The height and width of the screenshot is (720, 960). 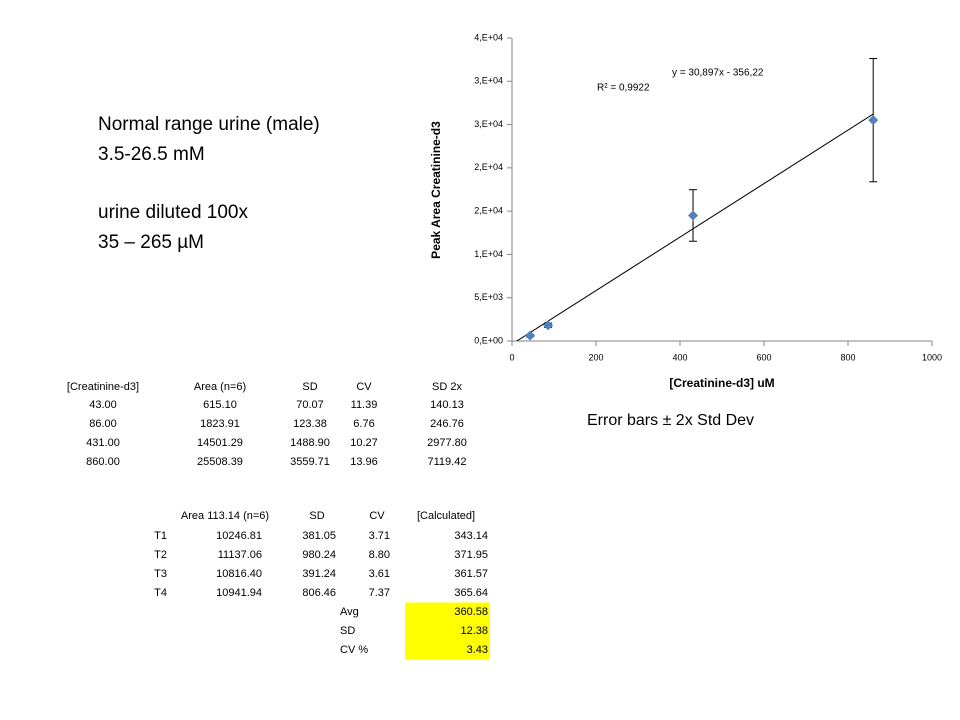 What do you see at coordinates (310, 462) in the screenshot?
I see `table-cell: 3559.71` at bounding box center [310, 462].